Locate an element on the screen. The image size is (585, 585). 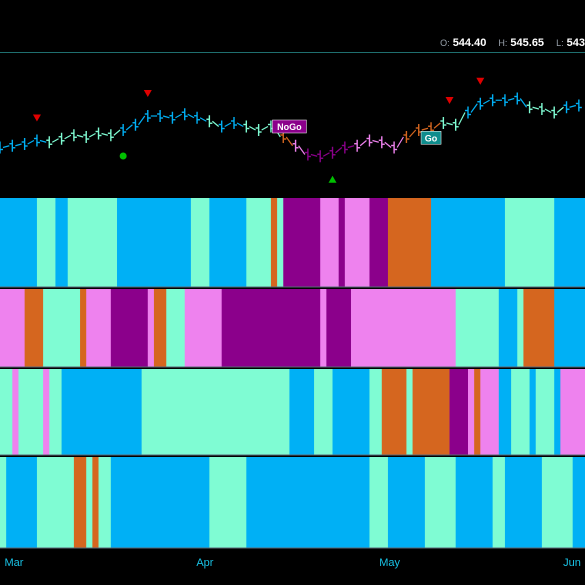
nogo-label: NoGo is located at coordinates (289, 126).